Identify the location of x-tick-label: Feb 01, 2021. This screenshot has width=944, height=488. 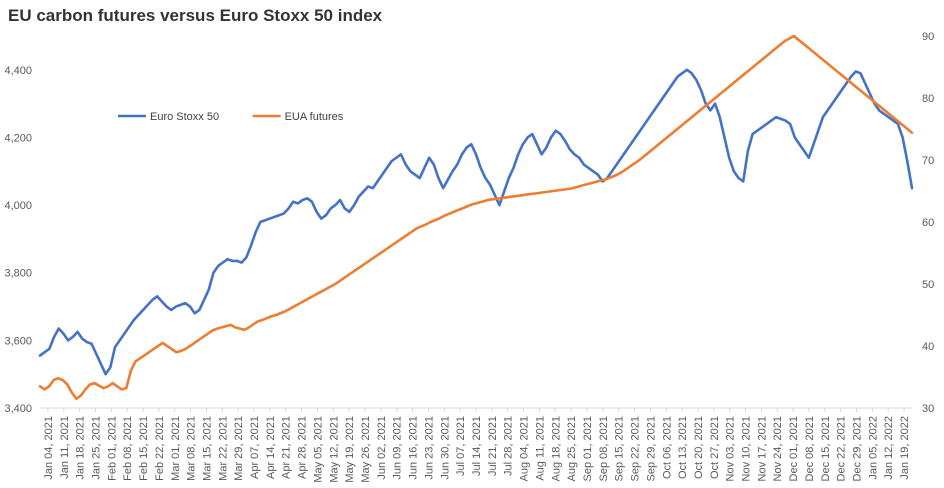
(112, 448).